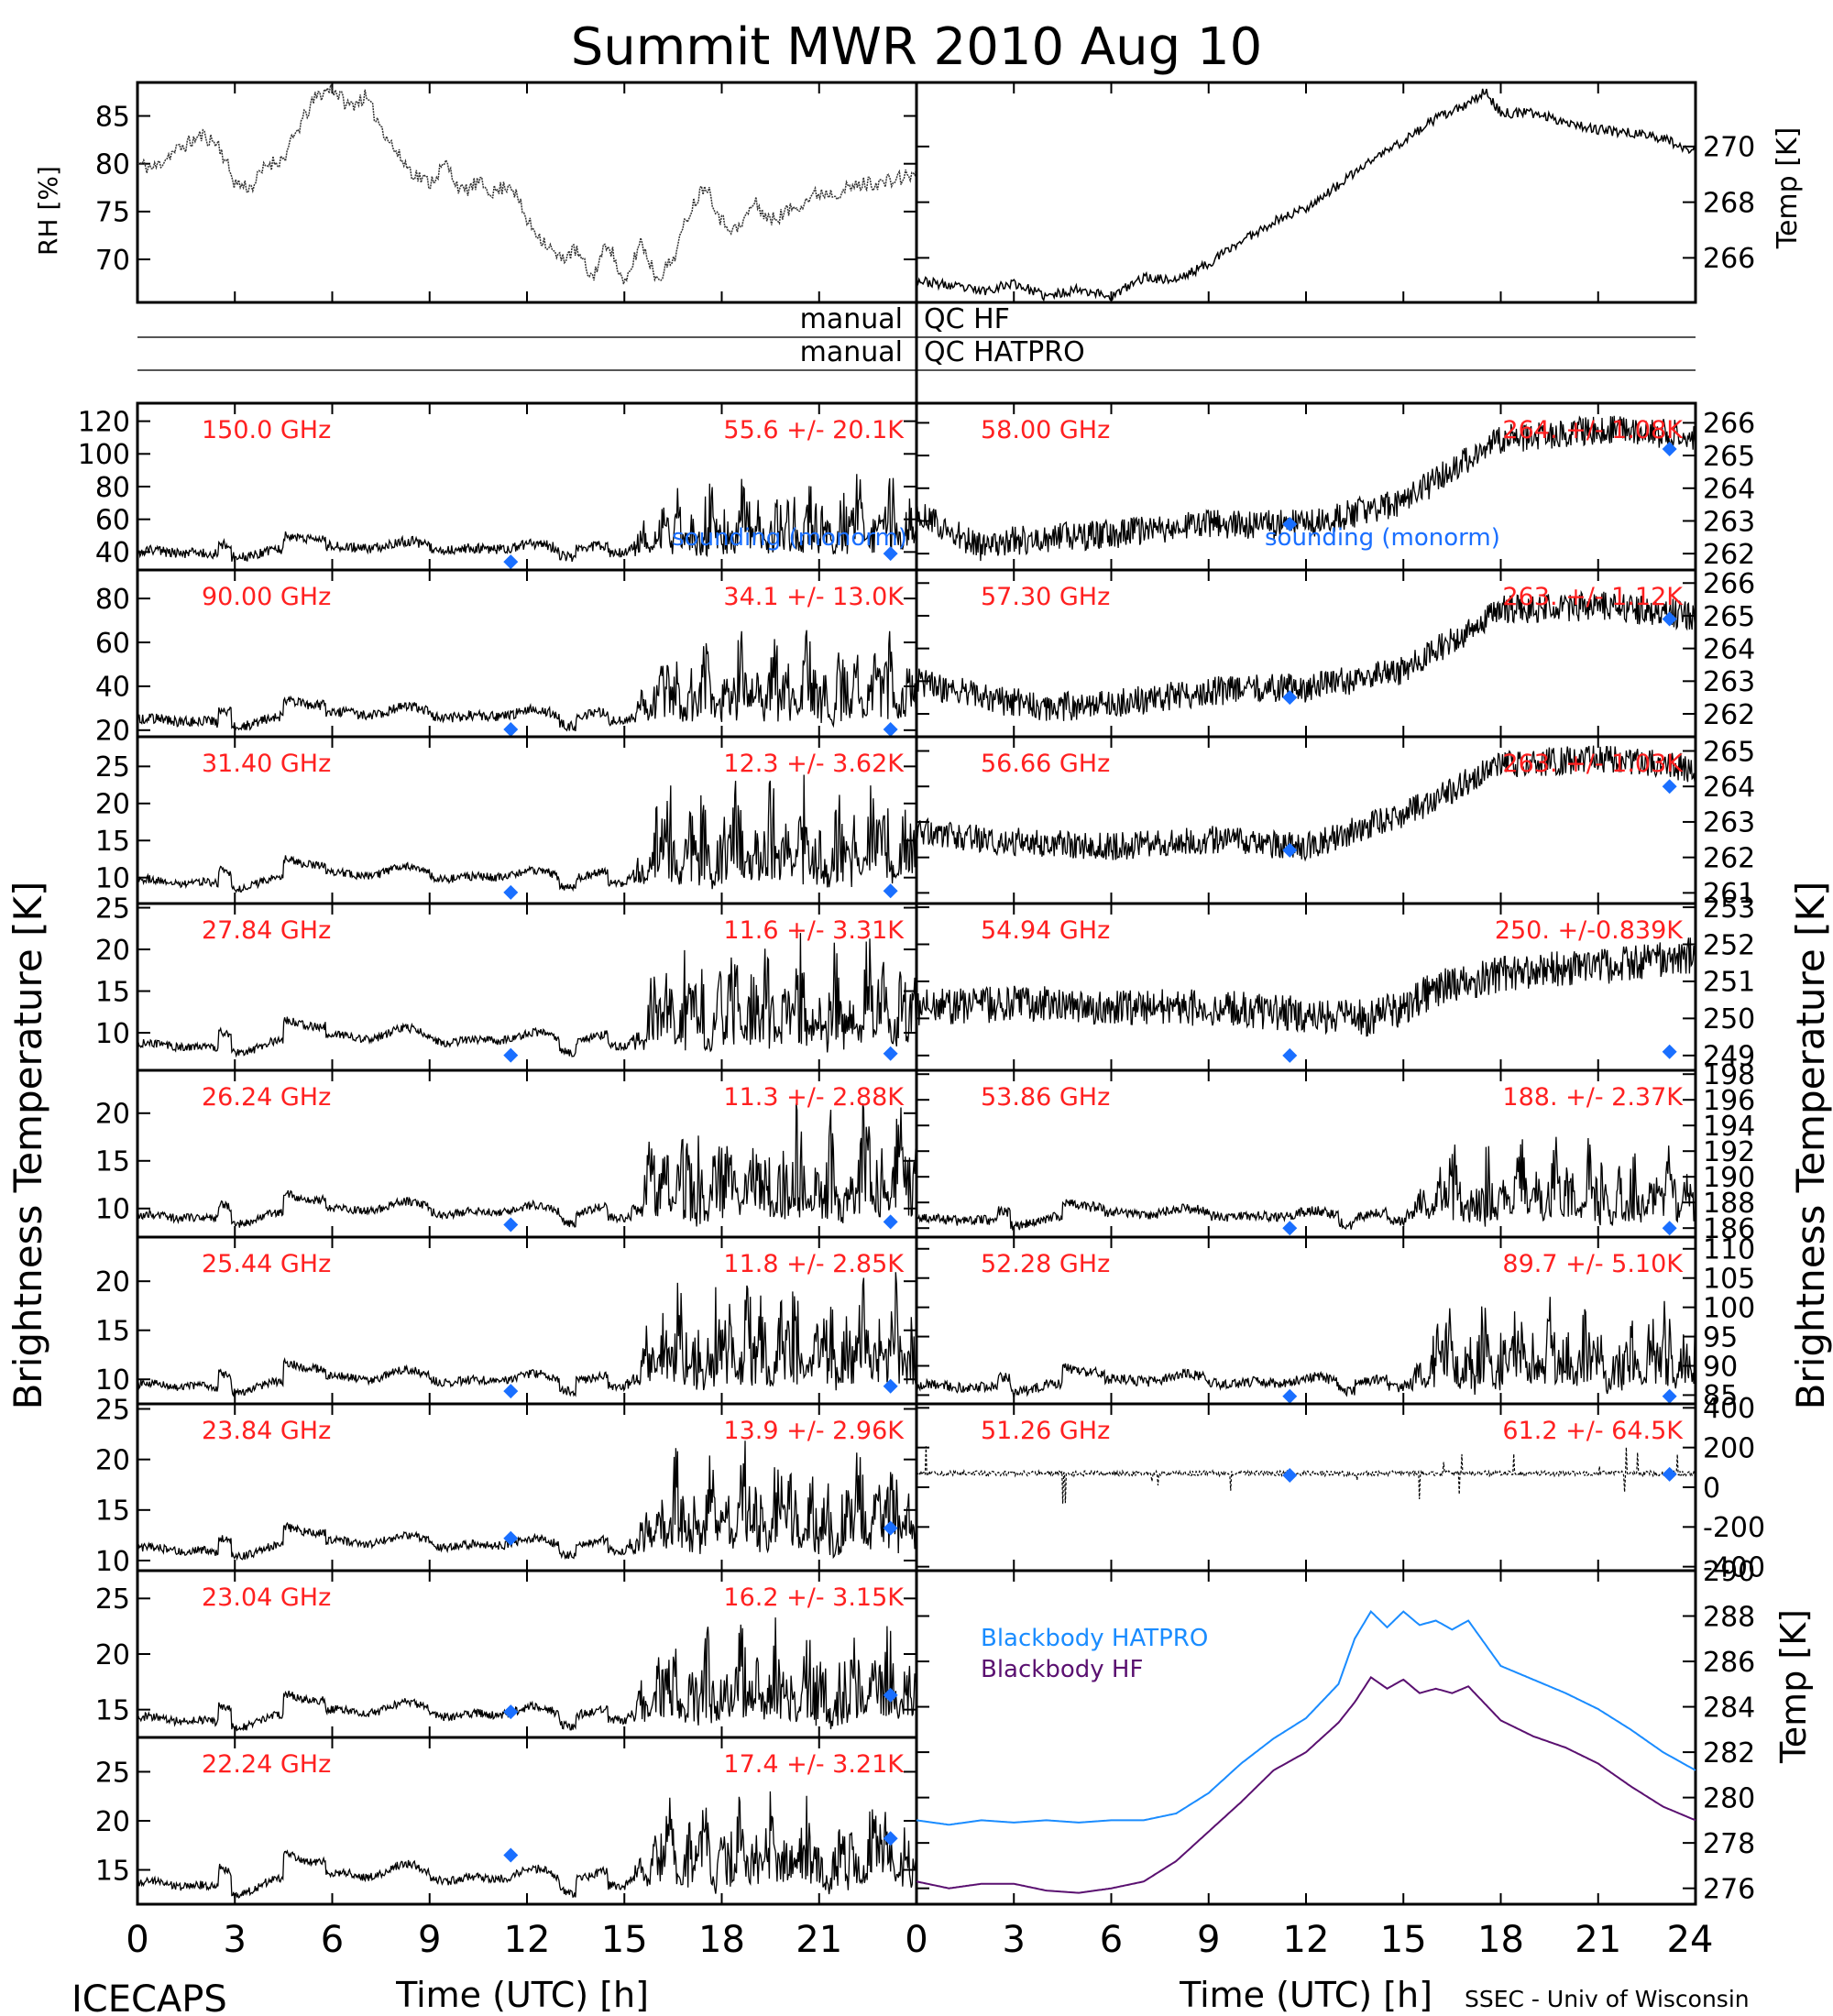 This screenshot has height=2016, width=1833. I want to click on bb-axis-label: Temp [K], so click(1793, 1686).